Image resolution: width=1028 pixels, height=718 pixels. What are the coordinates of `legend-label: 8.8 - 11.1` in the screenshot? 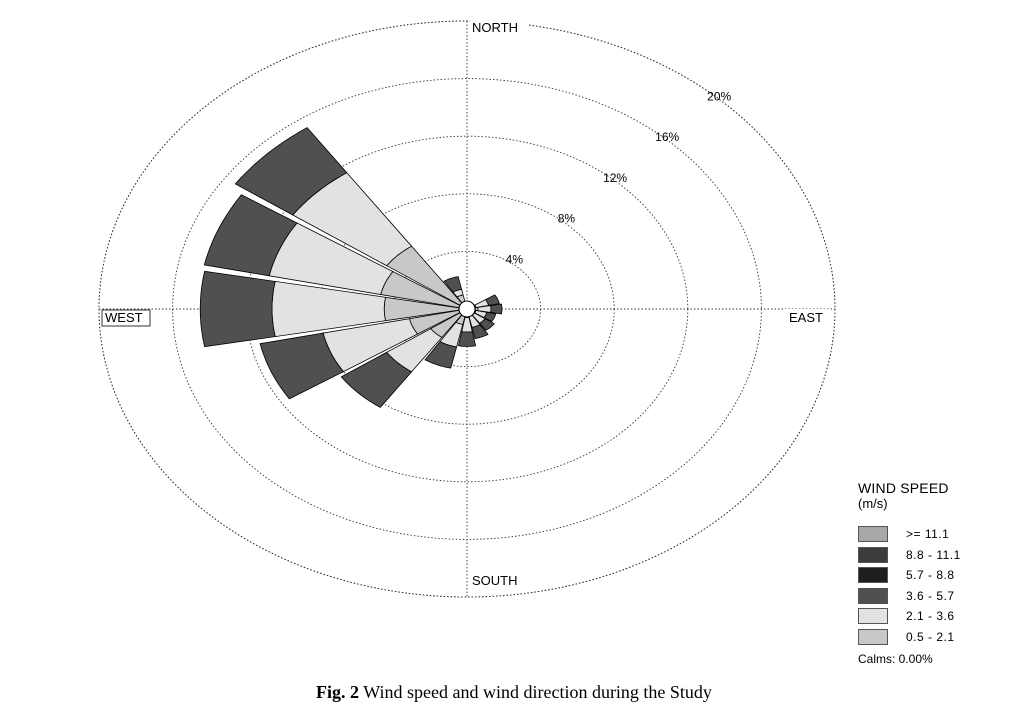 It's located at (933, 554).